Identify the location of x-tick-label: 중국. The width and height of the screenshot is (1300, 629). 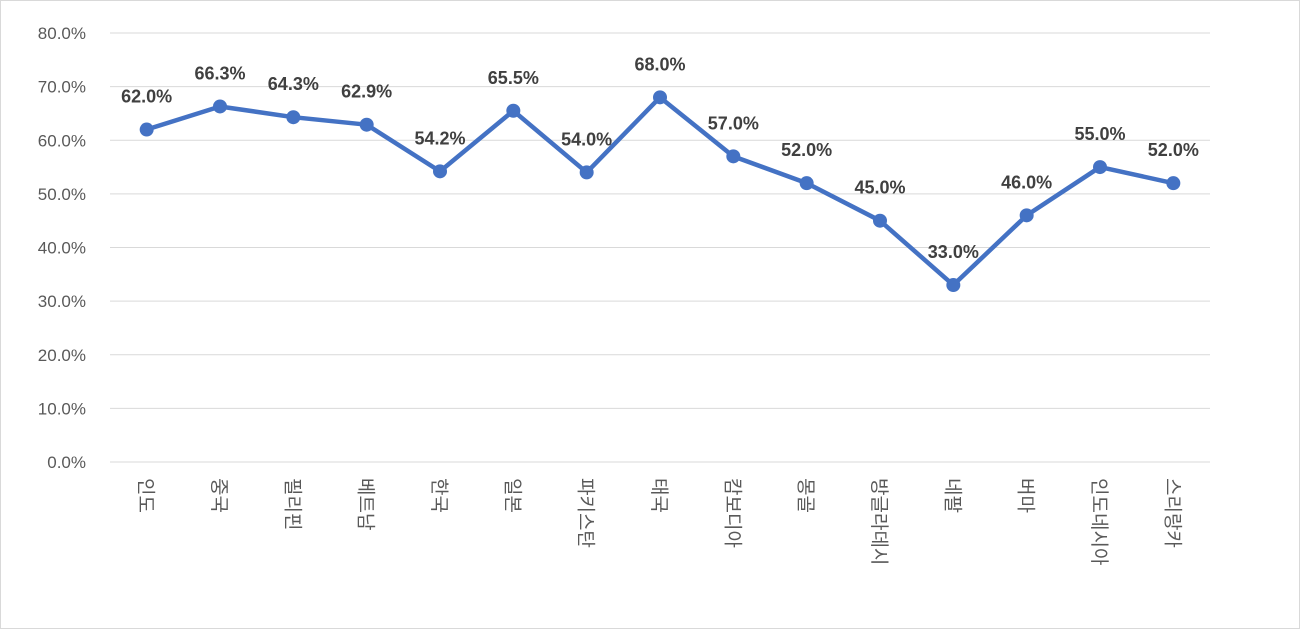
(218, 495).